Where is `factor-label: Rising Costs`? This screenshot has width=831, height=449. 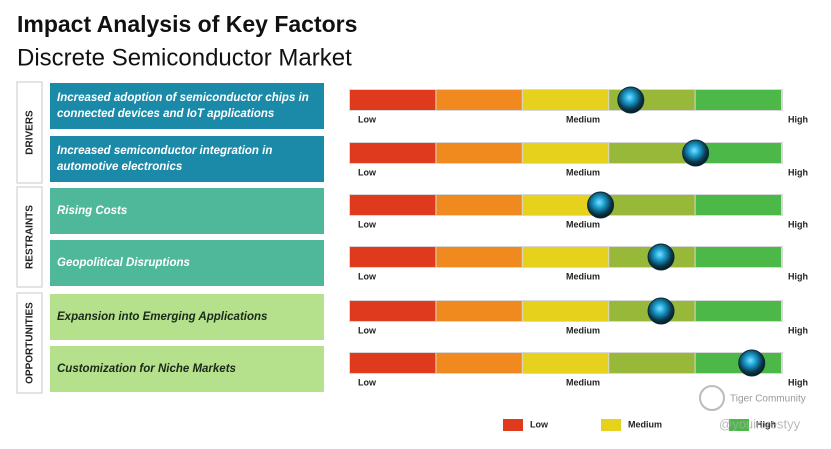
factor-label: Rising Costs is located at coordinates (92, 211).